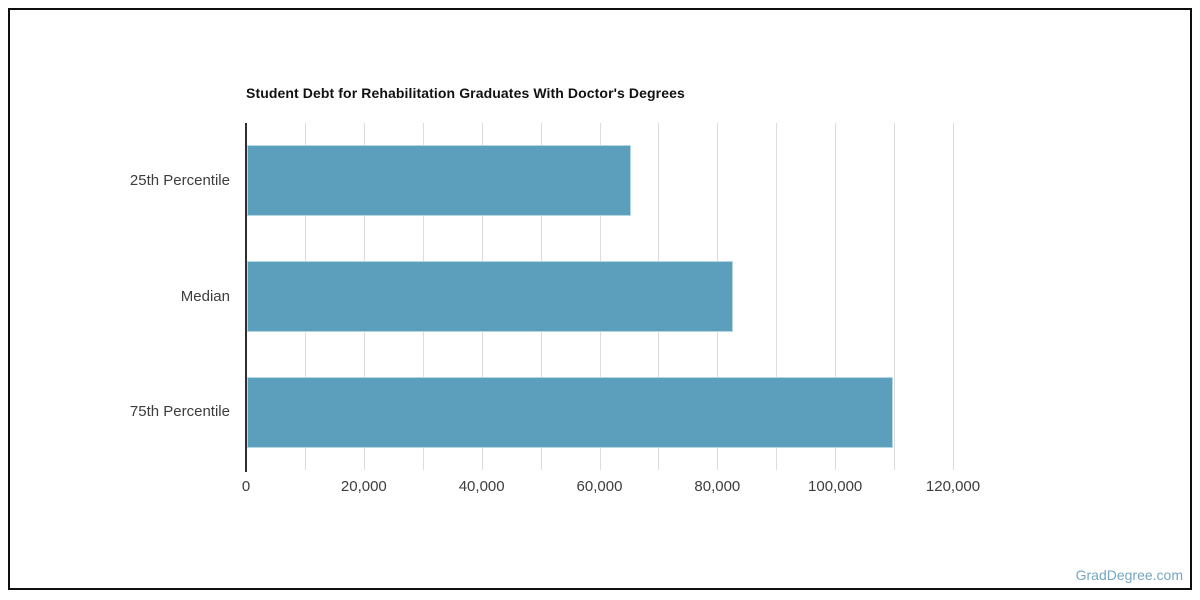  I want to click on y-axis-label: 25th Percentile, so click(179, 180).